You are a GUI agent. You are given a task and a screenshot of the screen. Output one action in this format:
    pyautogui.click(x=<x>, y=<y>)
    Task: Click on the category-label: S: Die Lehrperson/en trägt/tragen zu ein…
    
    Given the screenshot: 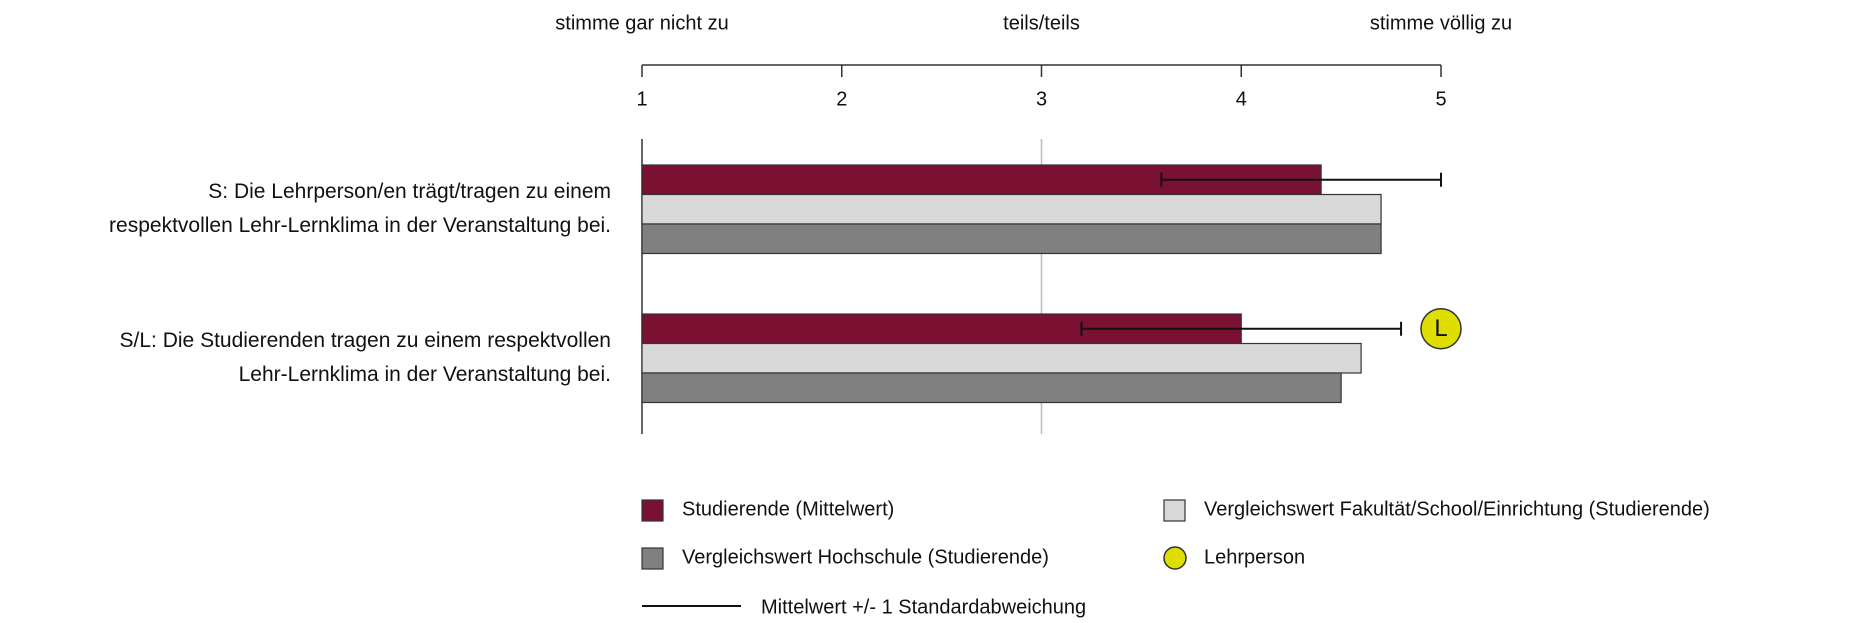 What is the action you would take?
    pyautogui.click(x=409, y=191)
    